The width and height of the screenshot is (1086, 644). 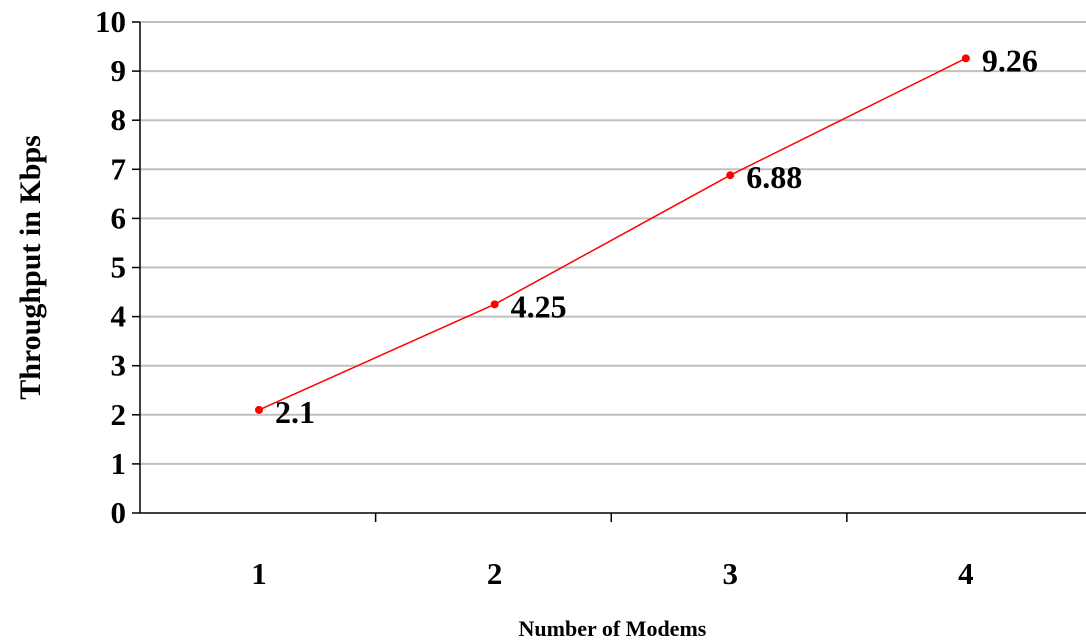 I want to click on y-tick-label: 9, so click(x=119, y=70).